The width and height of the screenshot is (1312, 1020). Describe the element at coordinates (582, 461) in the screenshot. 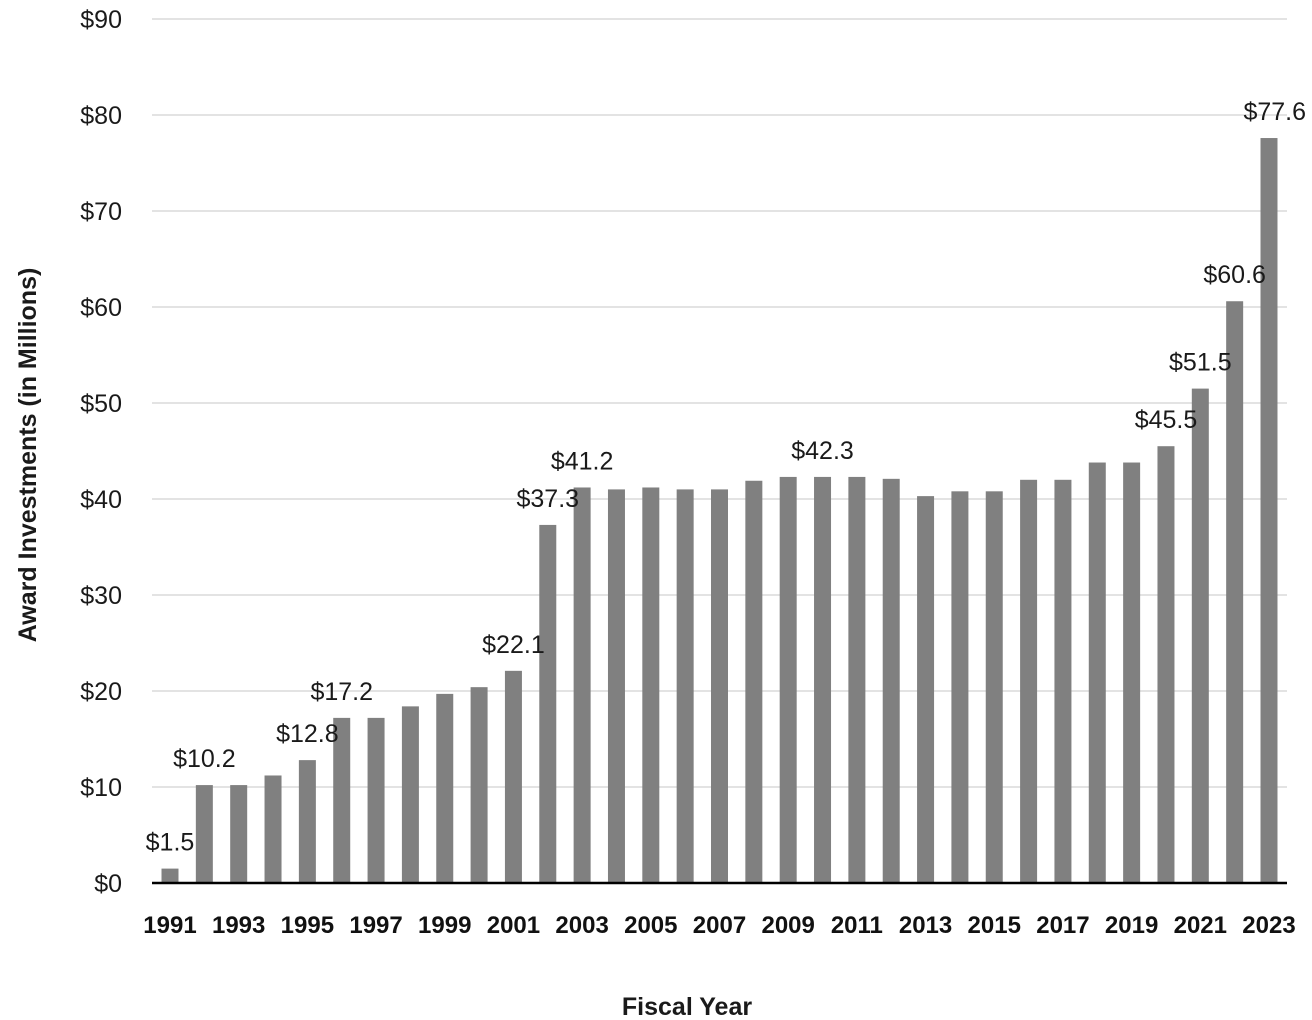

I see `data-label: $41.2` at that location.